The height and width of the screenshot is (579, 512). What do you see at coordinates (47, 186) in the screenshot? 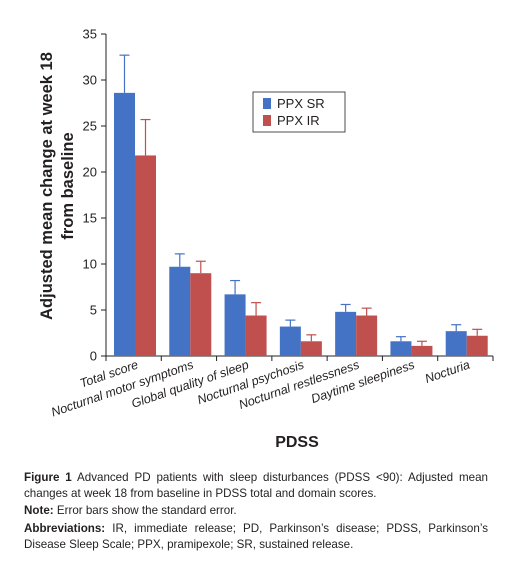
I see `y-axis-title-line: Adjusted mean change at week 18` at bounding box center [47, 186].